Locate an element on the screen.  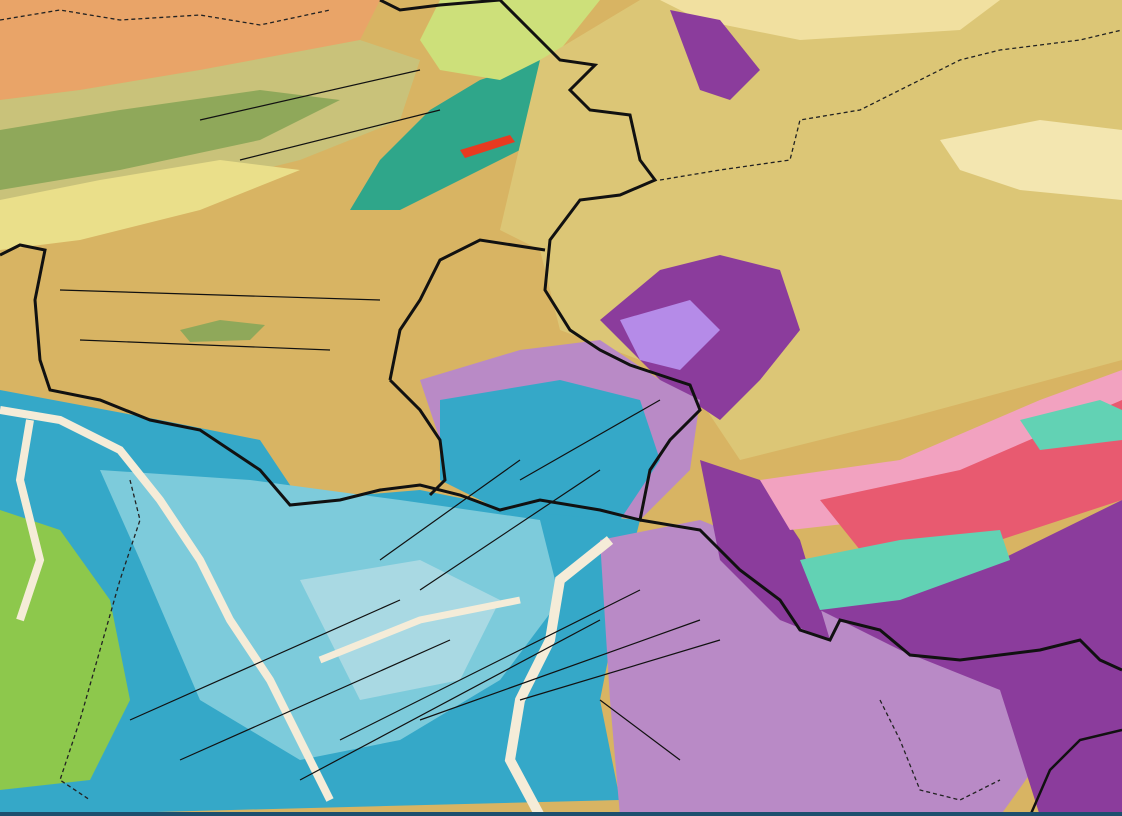
blue-central is located at coordinates (550, 450).